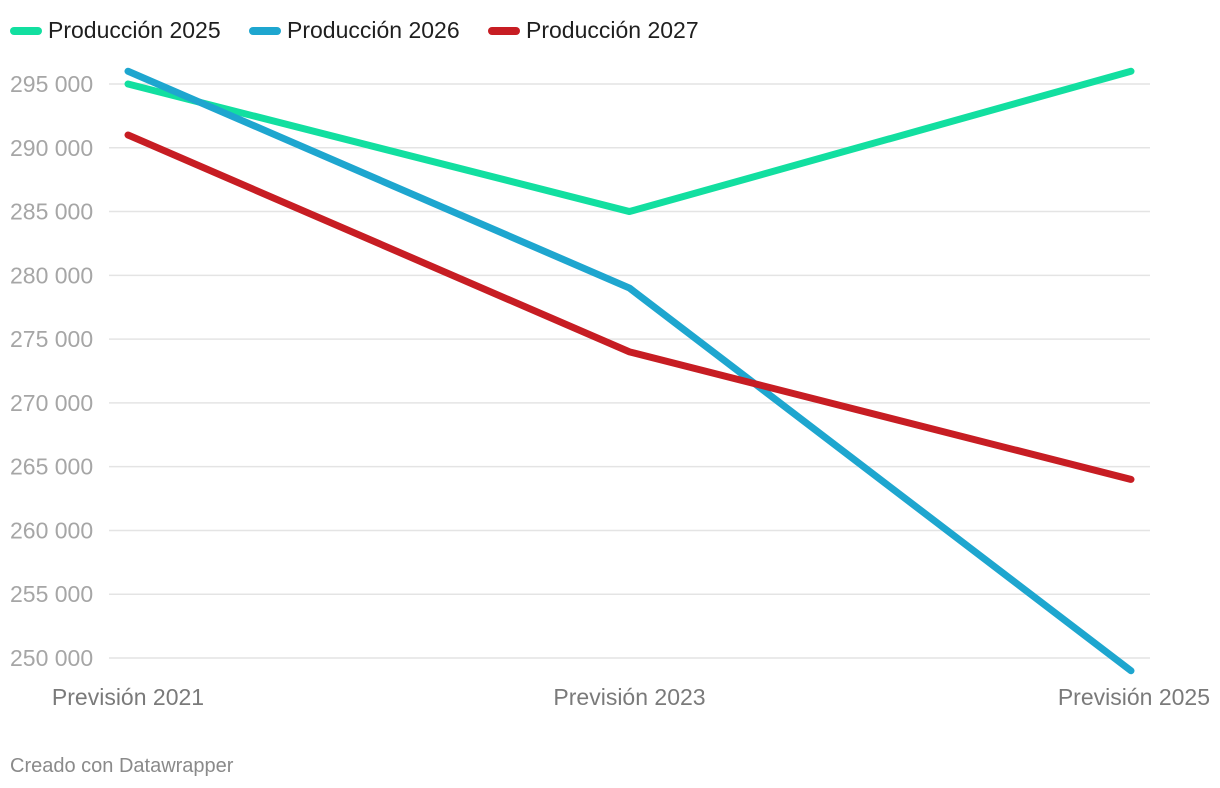 This screenshot has width=1220, height=788. What do you see at coordinates (51, 467) in the screenshot?
I see `y-tick-label: 265 000` at bounding box center [51, 467].